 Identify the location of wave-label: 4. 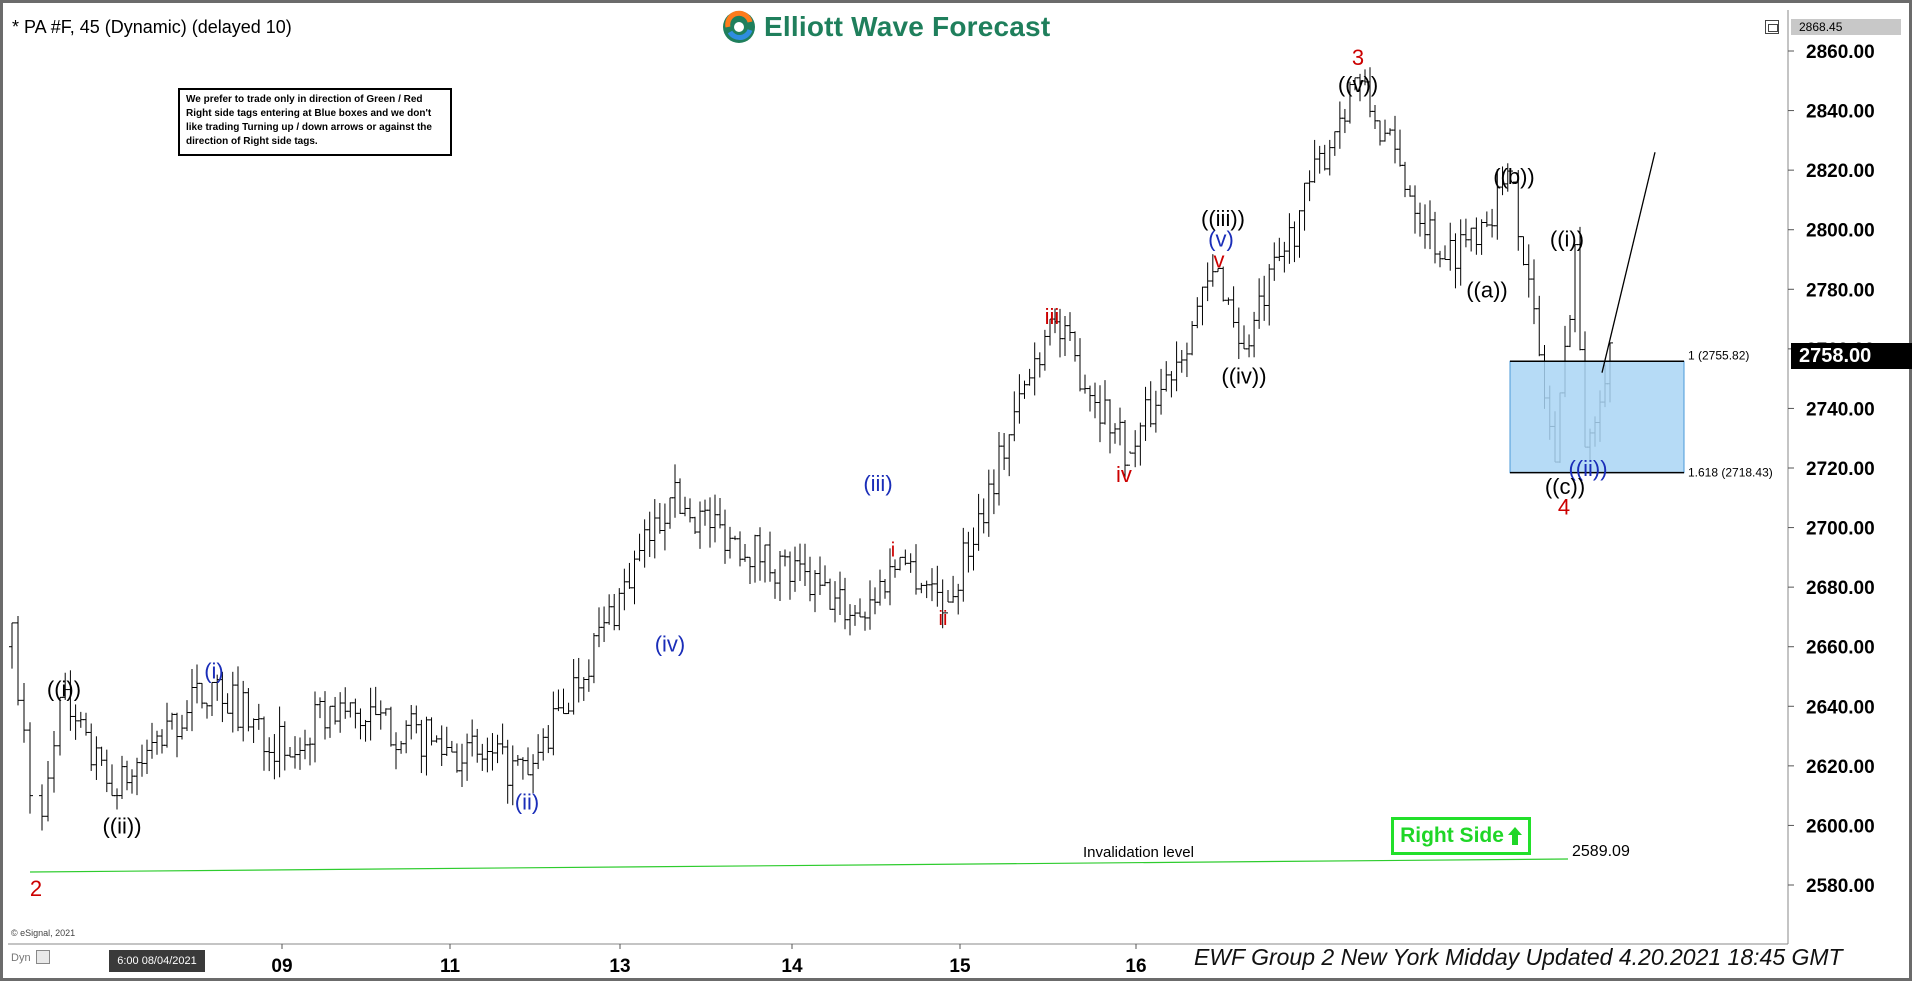
(1564, 507).